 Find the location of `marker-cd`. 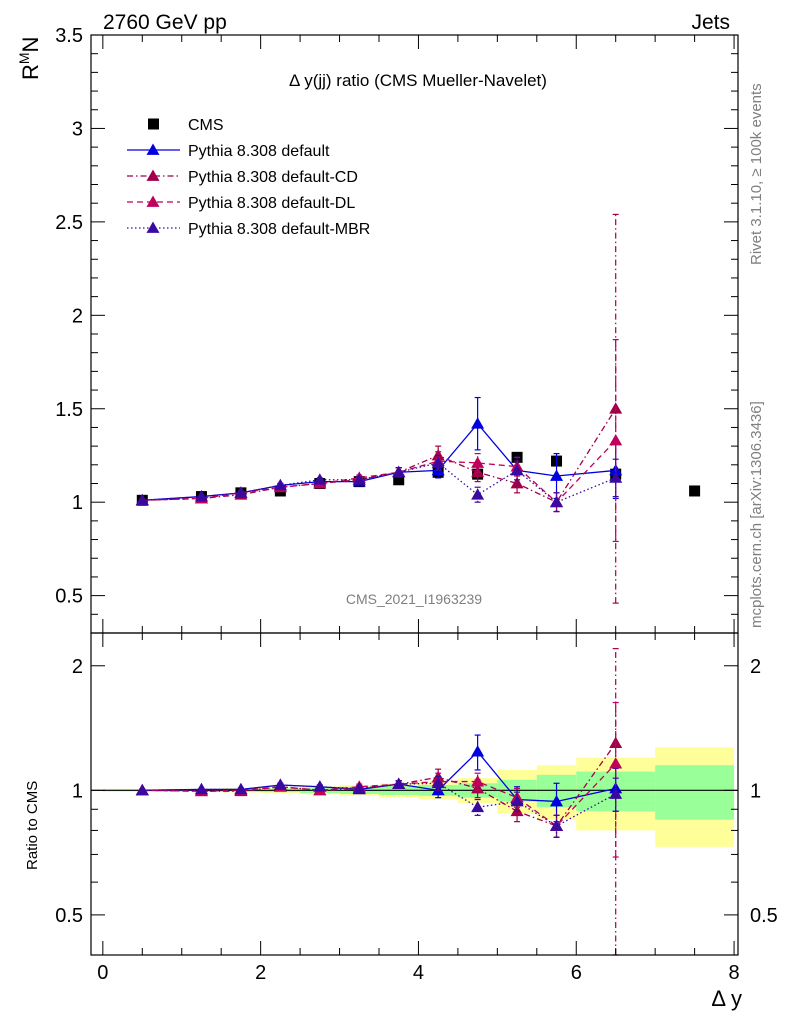

marker-cd is located at coordinates (517, 483).